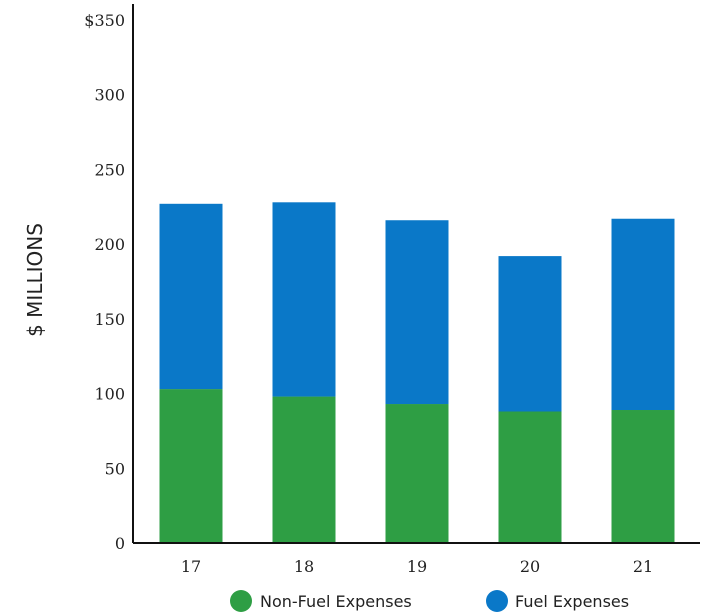  Describe the element at coordinates (241, 601) in the screenshot. I see `legend-marker-non-fuel` at that location.